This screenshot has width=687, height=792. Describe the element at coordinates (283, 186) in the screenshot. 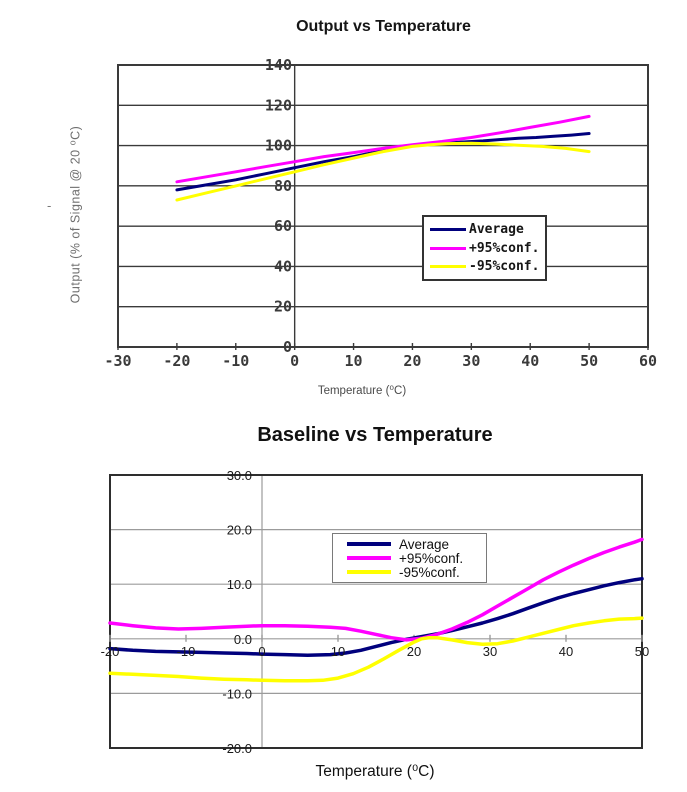

I see `y-tick-label: 80` at that location.